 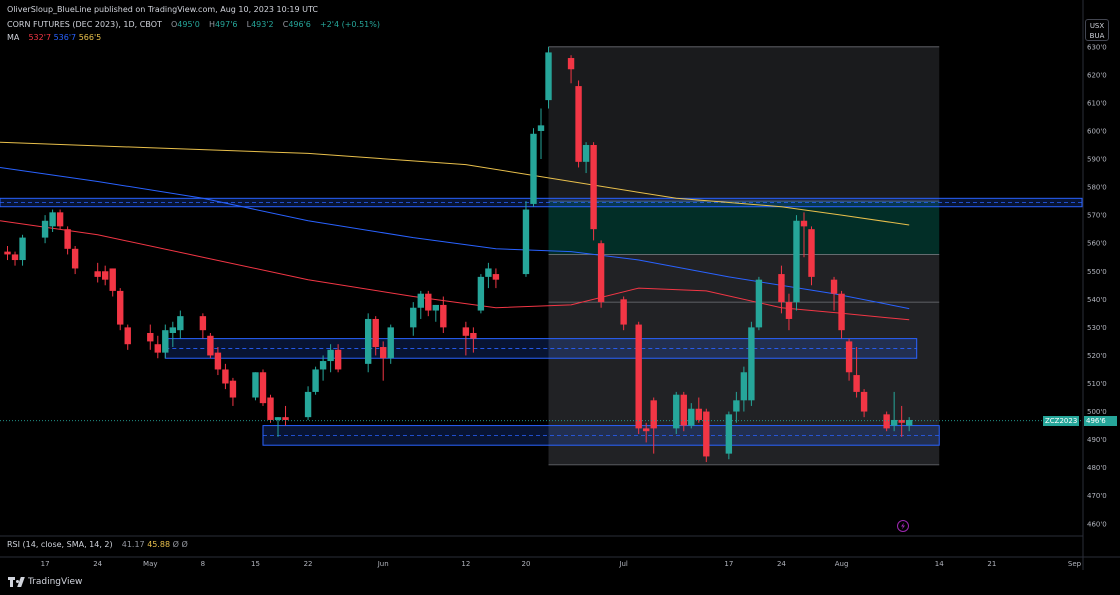 What do you see at coordinates (16, 582) in the screenshot?
I see `tradingview-logo-icon` at bounding box center [16, 582].